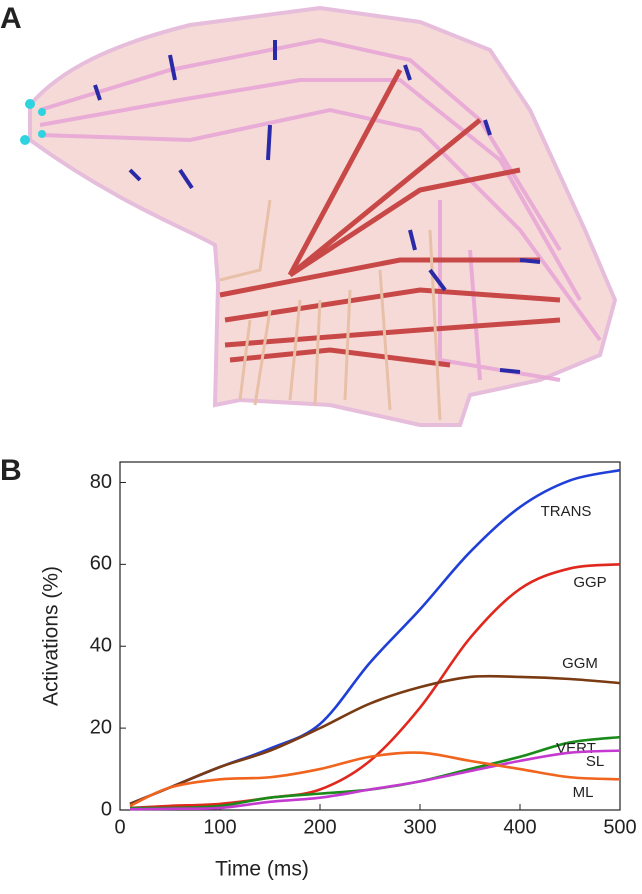 The image size is (642, 894). What do you see at coordinates (101, 646) in the screenshot?
I see `y-tick-label: 40` at bounding box center [101, 646].